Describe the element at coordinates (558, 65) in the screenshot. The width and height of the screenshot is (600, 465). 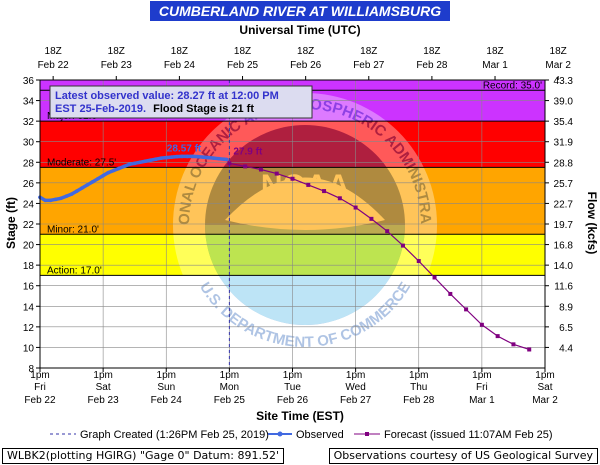
I see `x-top-tick-date: Mar 2` at that location.